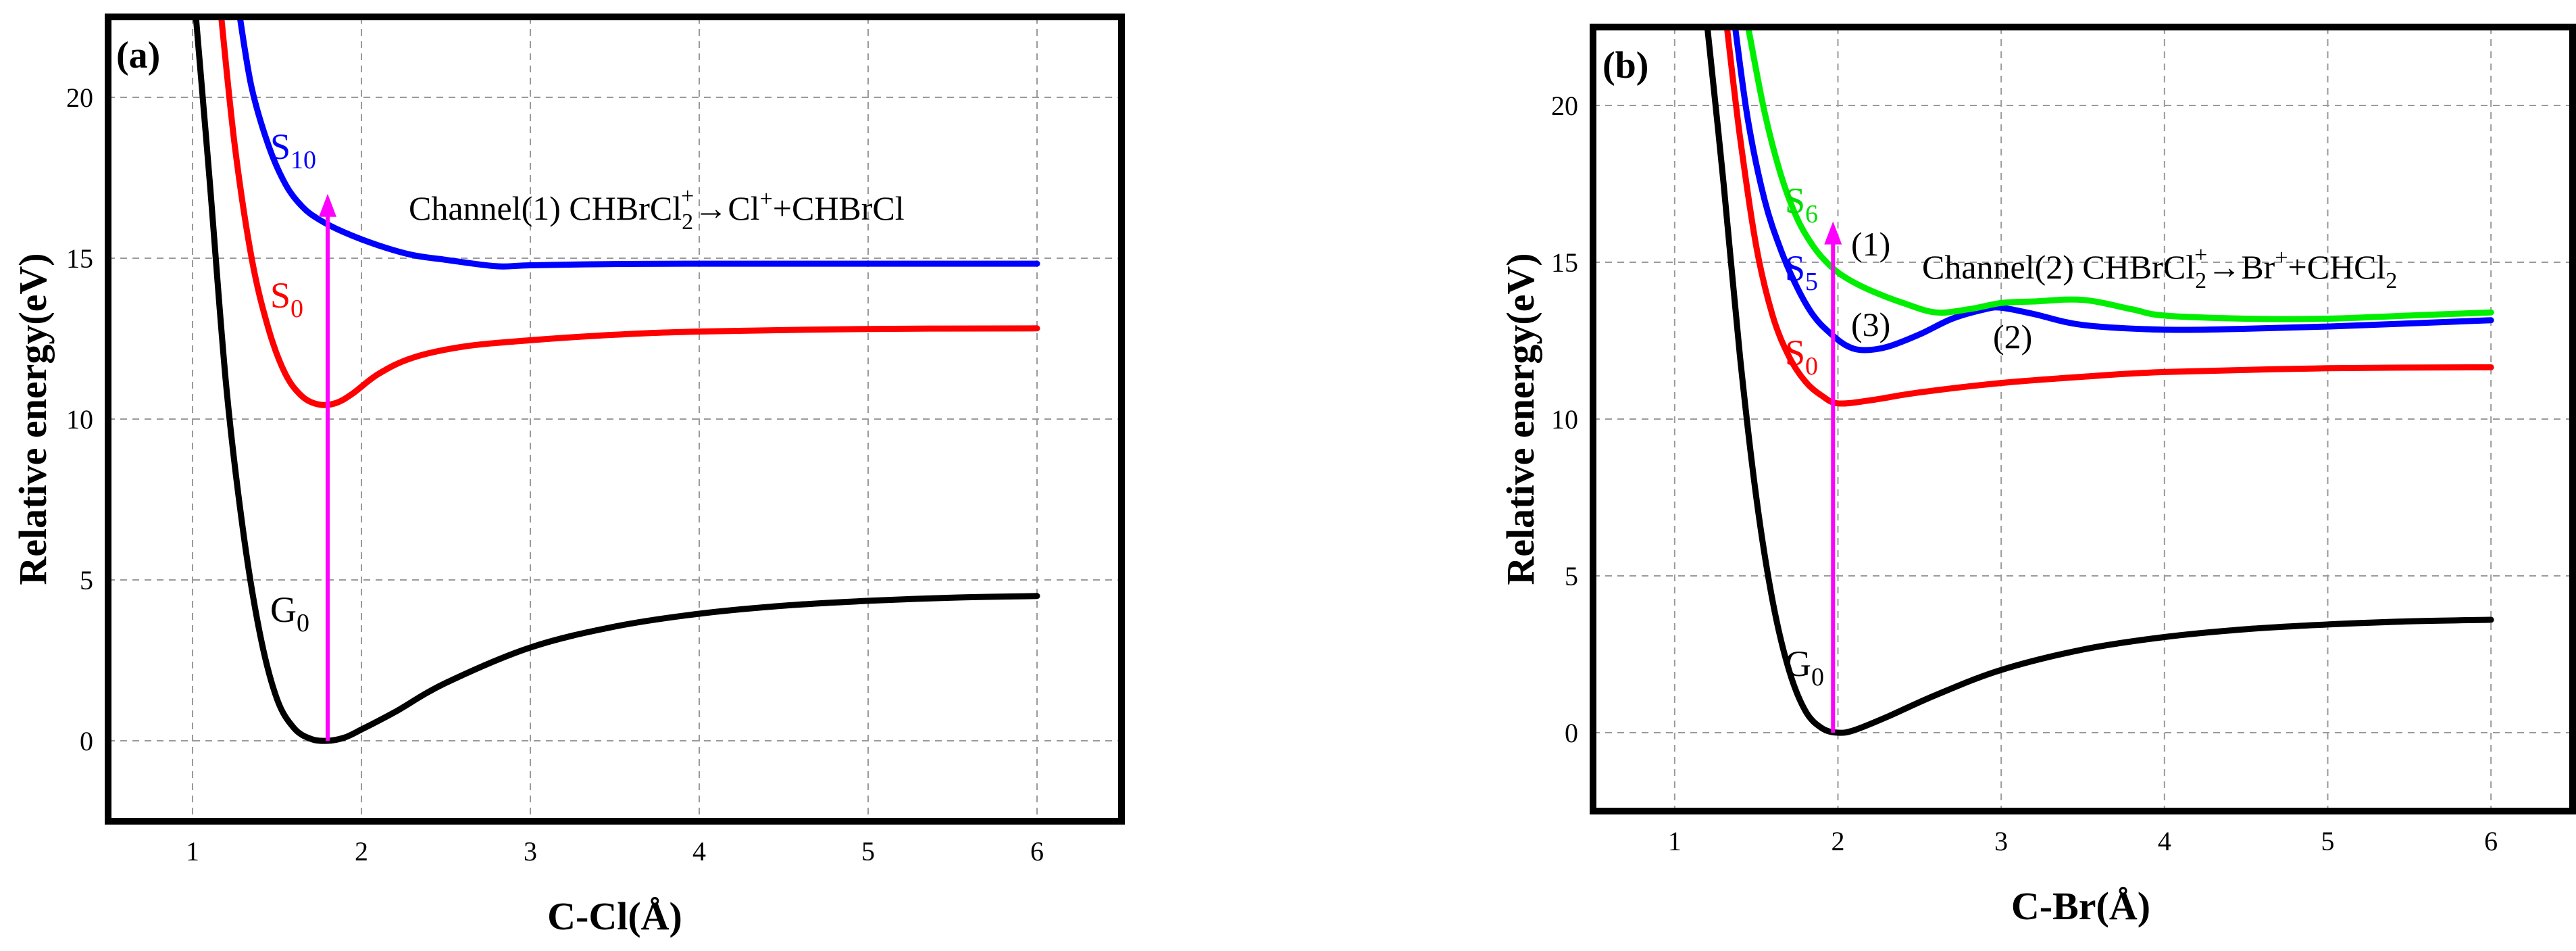 This screenshot has width=2576, height=951. What do you see at coordinates (1520, 419) in the screenshot?
I see `y-axis-label-b: Relative energy(eV)` at bounding box center [1520, 419].